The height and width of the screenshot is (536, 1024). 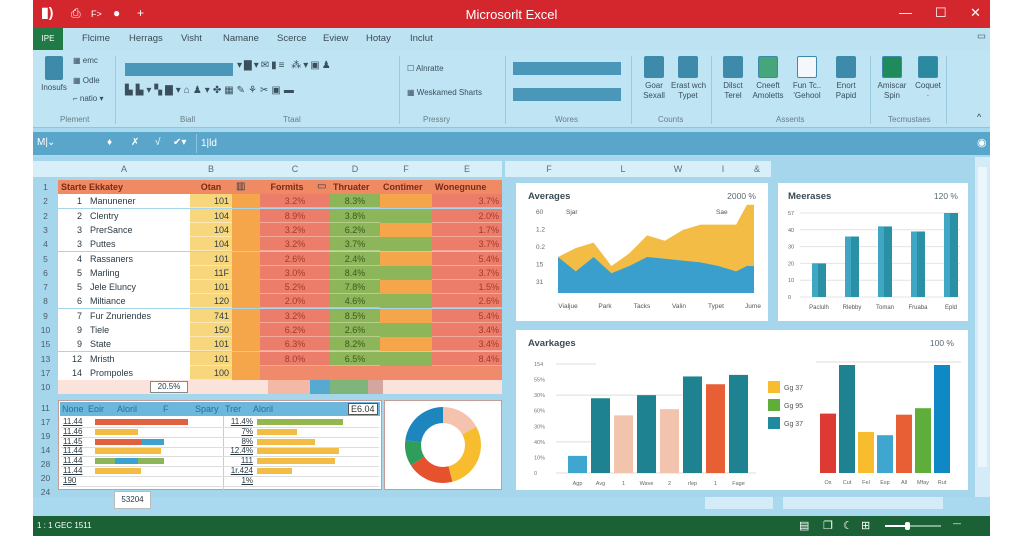 What do you see at coordinates (191, 38) in the screenshot?
I see `tab-visht: Visht` at bounding box center [191, 38].